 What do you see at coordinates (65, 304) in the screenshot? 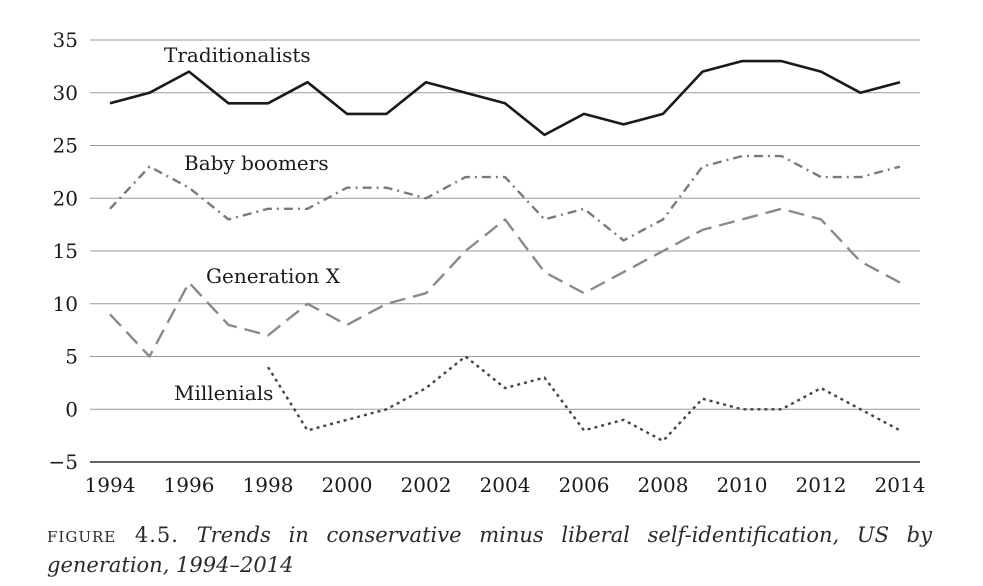
I see `y-tick-label: 10` at bounding box center [65, 304].